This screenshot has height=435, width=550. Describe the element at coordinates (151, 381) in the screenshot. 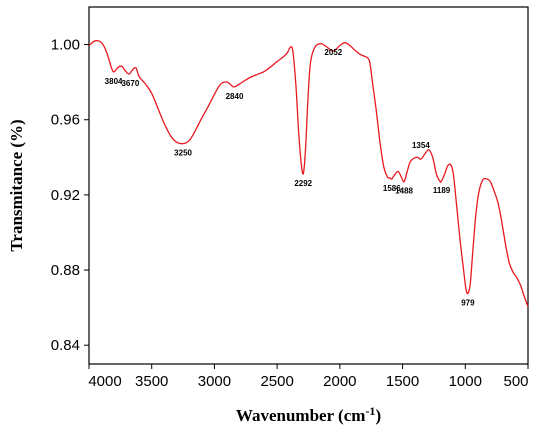

I see `x-tick-label: 3500` at that location.